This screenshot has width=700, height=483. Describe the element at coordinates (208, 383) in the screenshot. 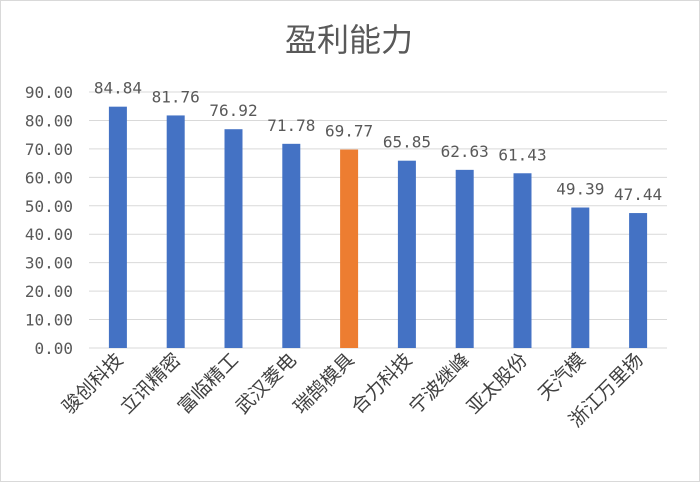

I see `x-tick-label: 富临精工` at that location.